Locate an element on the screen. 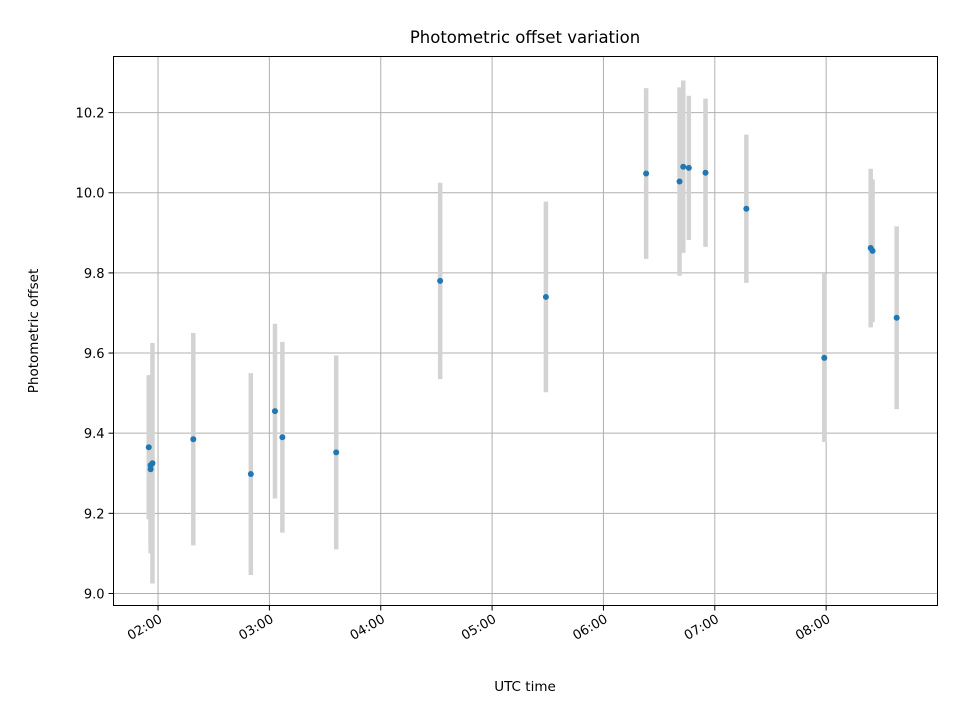 This screenshot has height=720, width=960. x-axis-label: UTC time is located at coordinates (525, 687).